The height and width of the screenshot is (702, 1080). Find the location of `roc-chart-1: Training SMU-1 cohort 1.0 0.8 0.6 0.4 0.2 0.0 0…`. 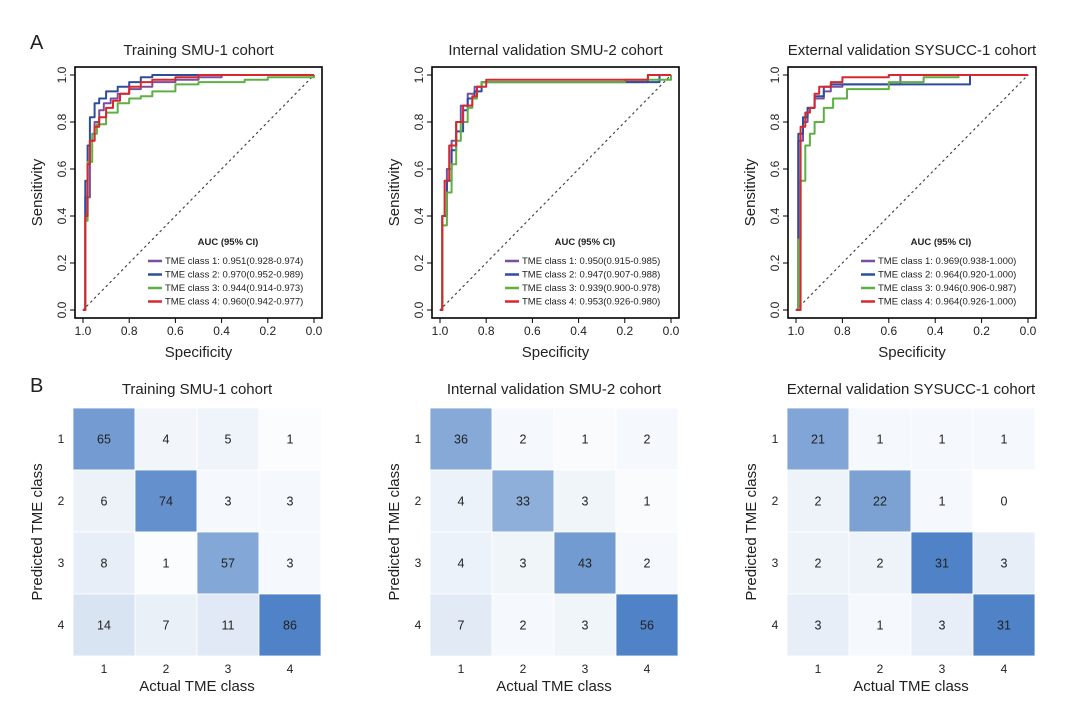

roc-chart-1: Training SMU-1 cohort 1.0 0.8 0.6 0.4 0.2 0.0 0… is located at coordinates (176, 201).